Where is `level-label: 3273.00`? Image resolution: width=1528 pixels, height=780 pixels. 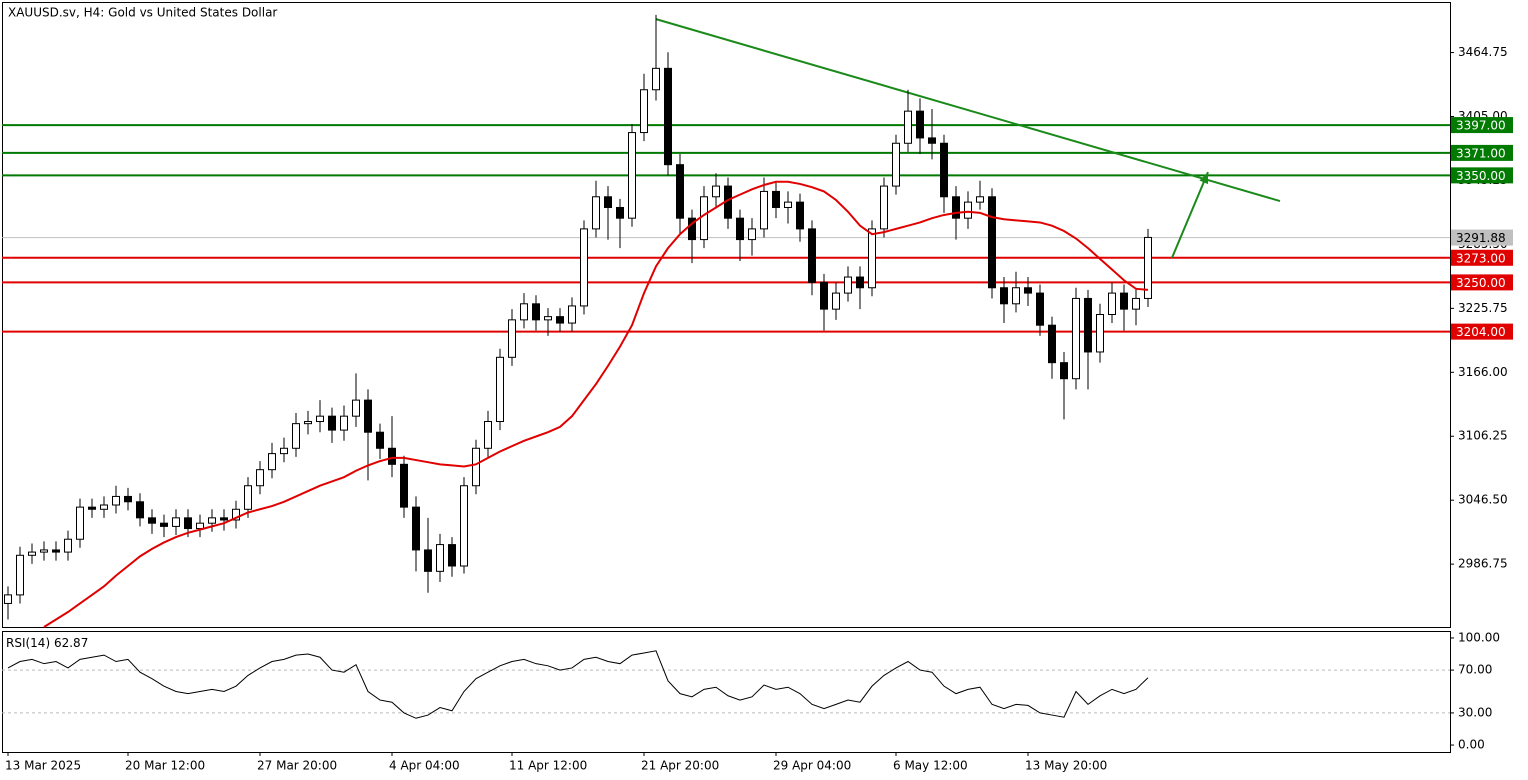
level-label: 3273.00 is located at coordinates (1482, 257).